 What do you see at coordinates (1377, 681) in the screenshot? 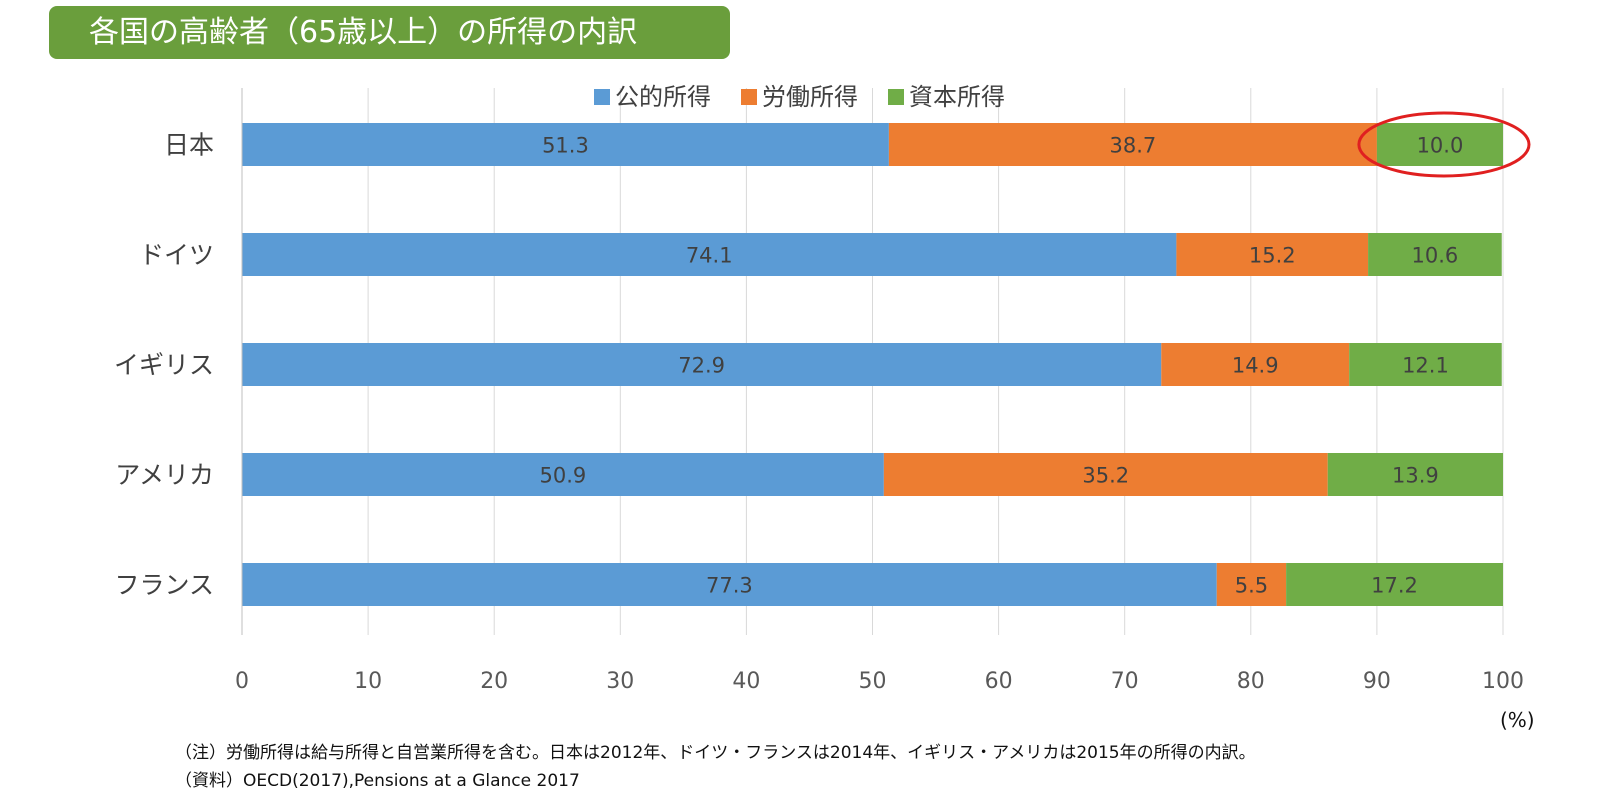
I see `x-tick-label: 90` at bounding box center [1377, 681].